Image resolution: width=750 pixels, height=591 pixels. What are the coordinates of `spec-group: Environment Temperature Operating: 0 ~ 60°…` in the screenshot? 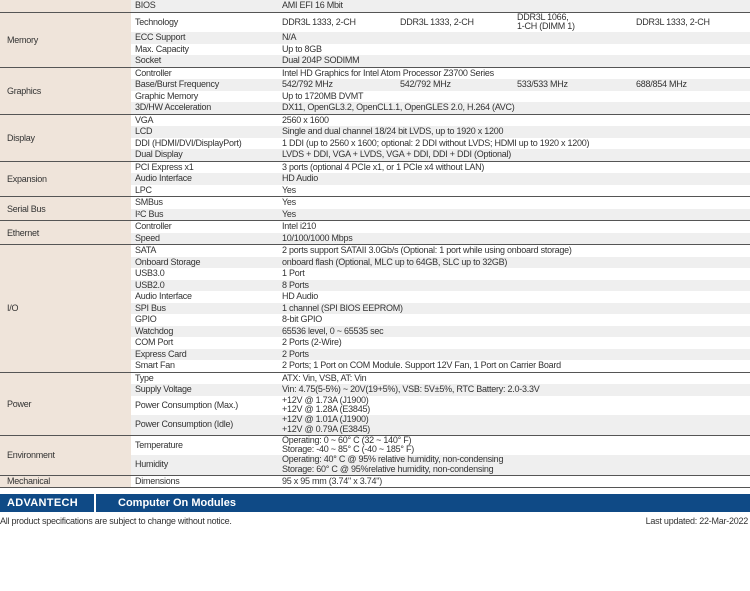 It's located at (375, 455).